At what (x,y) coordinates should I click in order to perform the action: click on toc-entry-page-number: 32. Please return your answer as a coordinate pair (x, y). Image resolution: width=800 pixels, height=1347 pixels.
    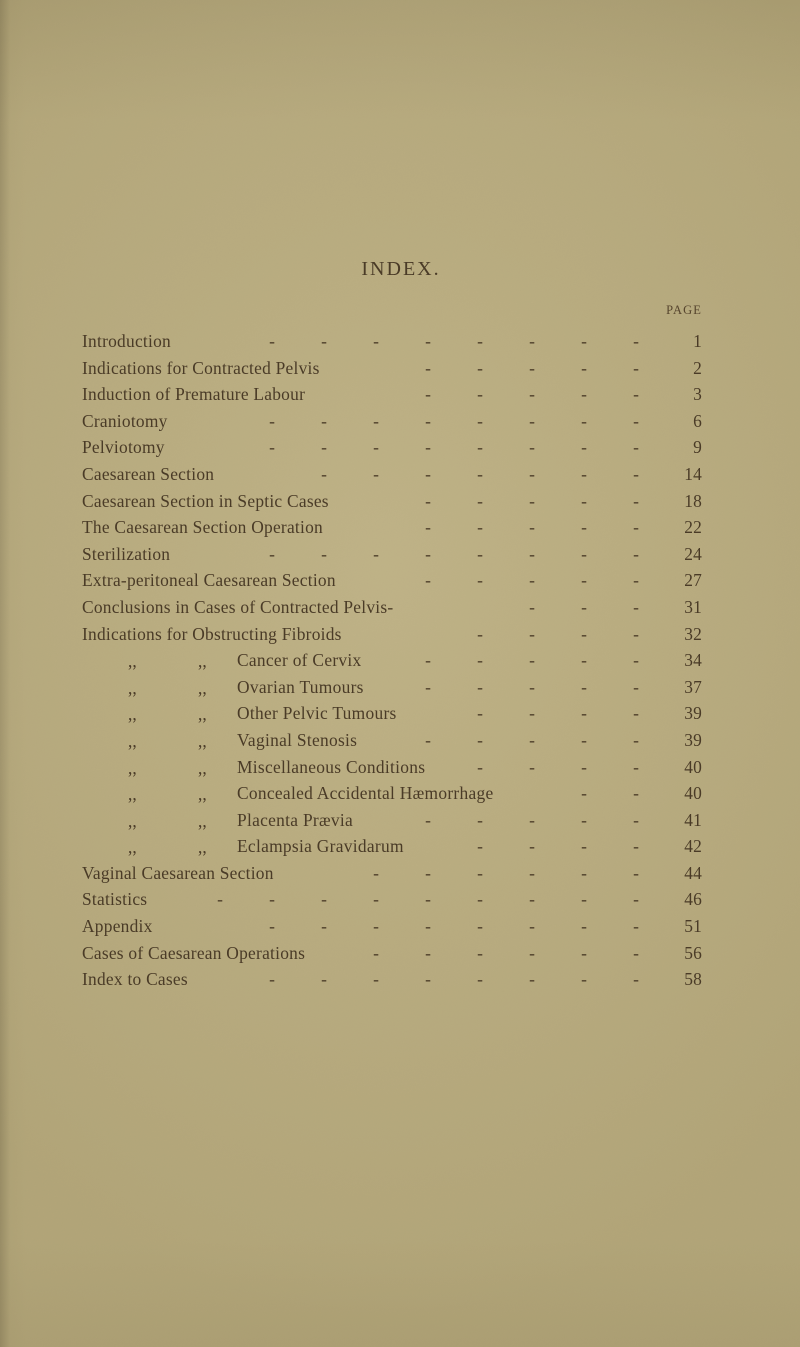
    Looking at the image, I should click on (693, 633).